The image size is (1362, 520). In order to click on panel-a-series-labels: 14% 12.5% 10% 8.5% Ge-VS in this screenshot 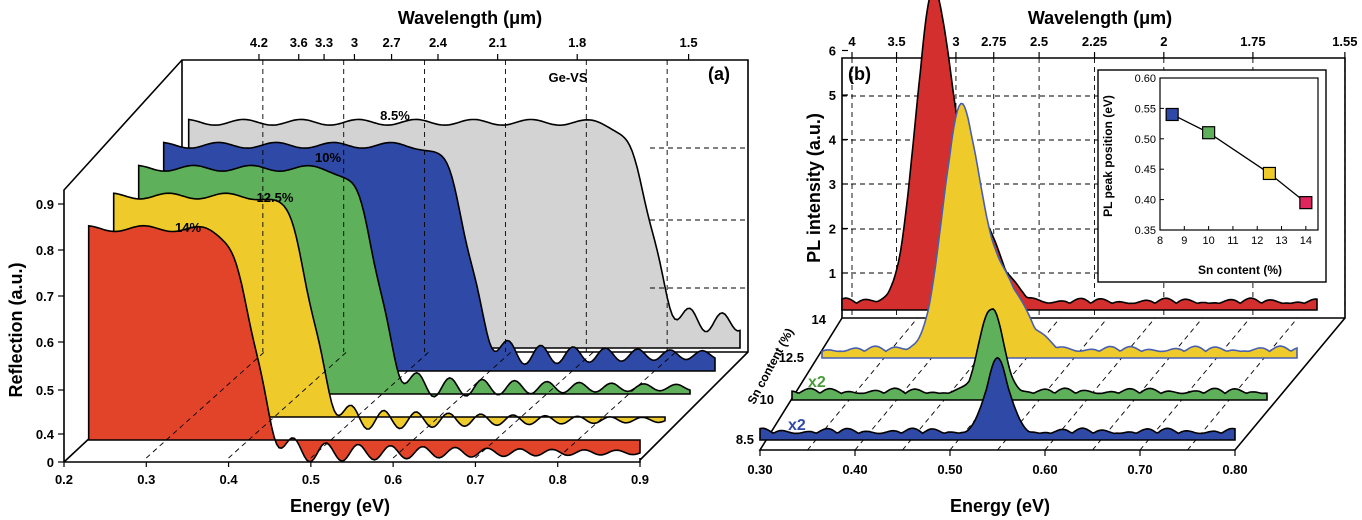, I will do `click(381, 152)`.